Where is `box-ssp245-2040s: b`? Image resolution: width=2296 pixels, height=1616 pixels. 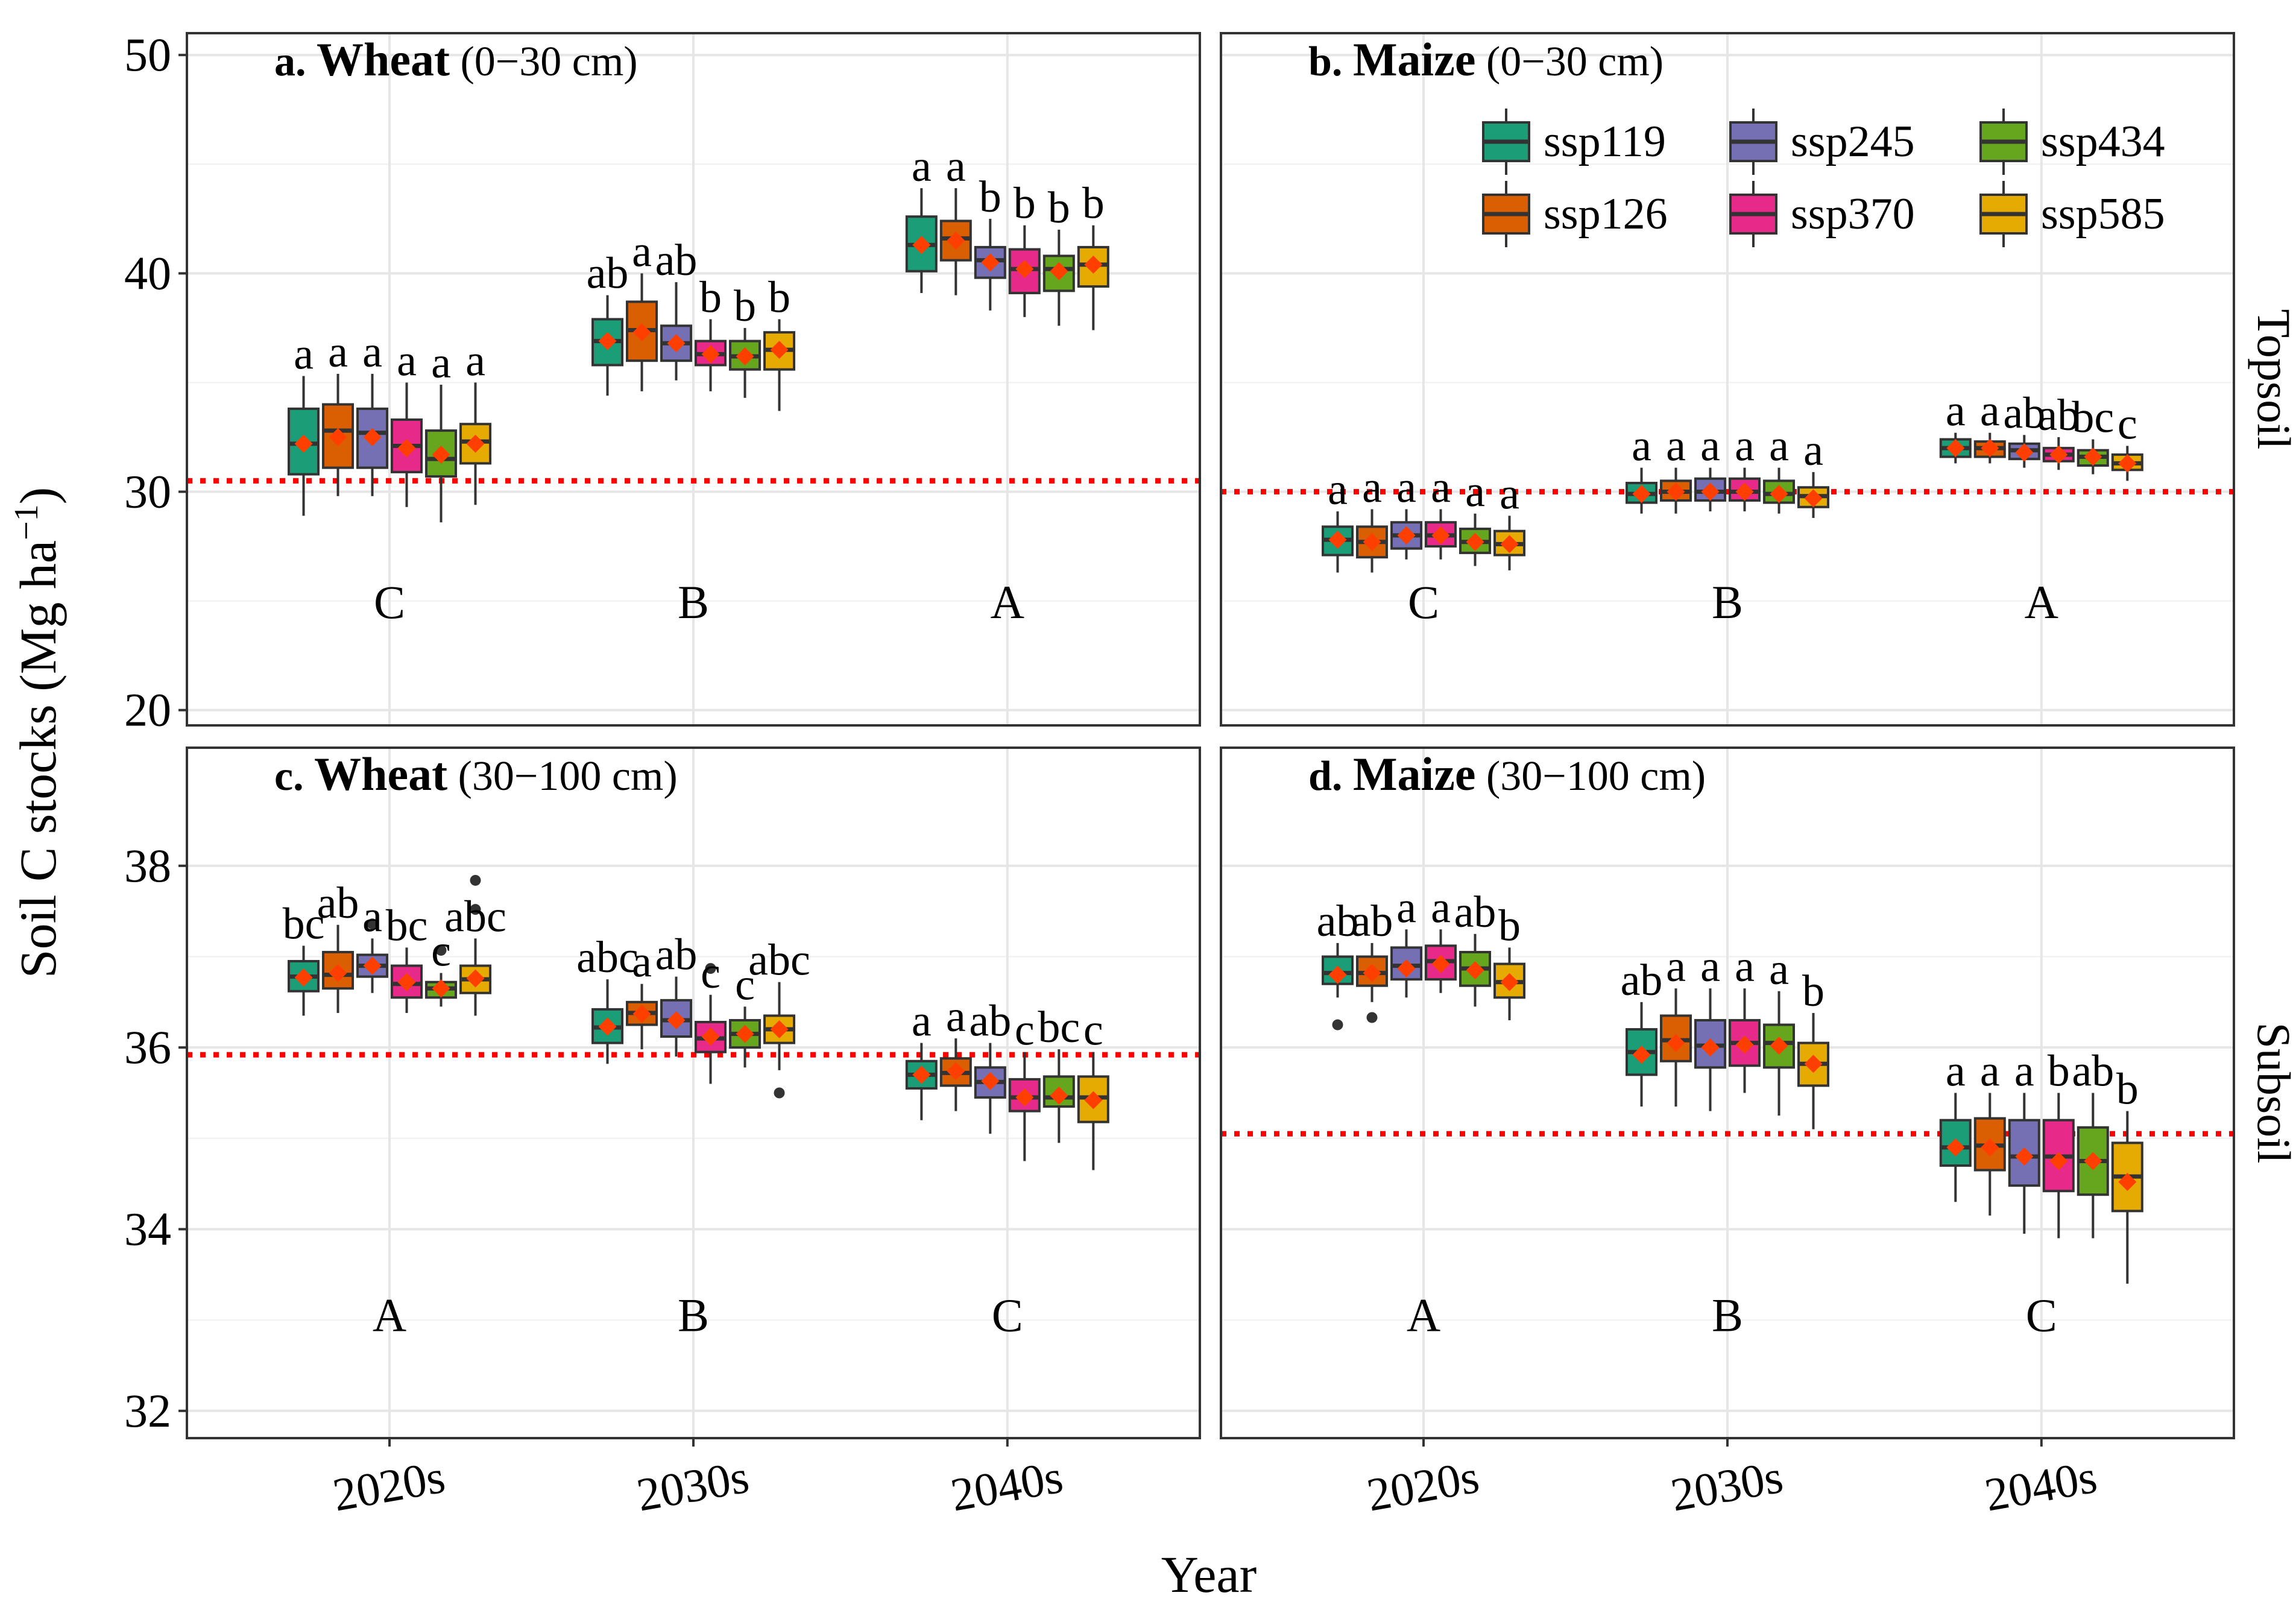 box-ssp245-2040s: b is located at coordinates (990, 241).